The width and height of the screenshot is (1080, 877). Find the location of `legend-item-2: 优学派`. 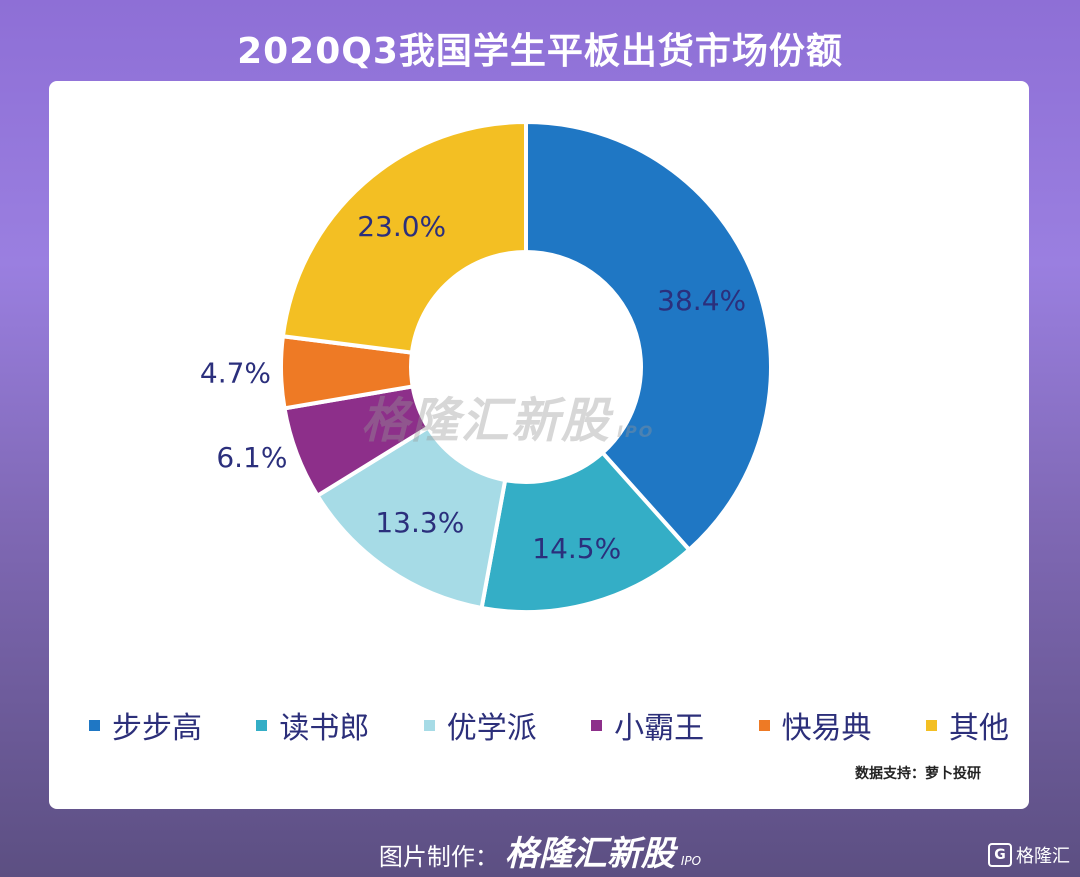

legend-item-2: 优学派 is located at coordinates (480, 725).